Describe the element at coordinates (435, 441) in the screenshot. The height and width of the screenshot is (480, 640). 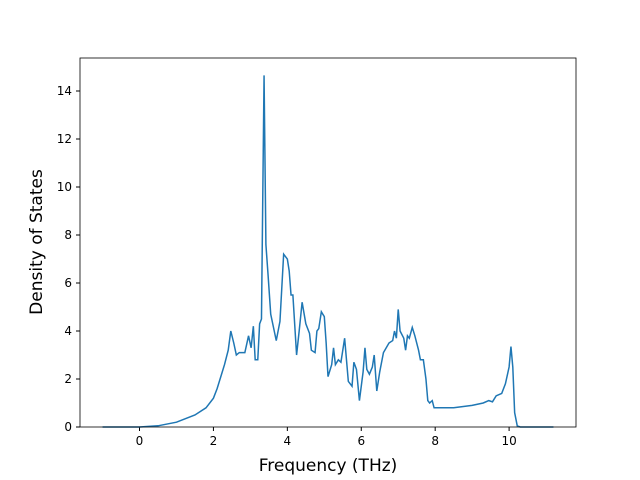
I see `x-tick-label: 8` at that location.